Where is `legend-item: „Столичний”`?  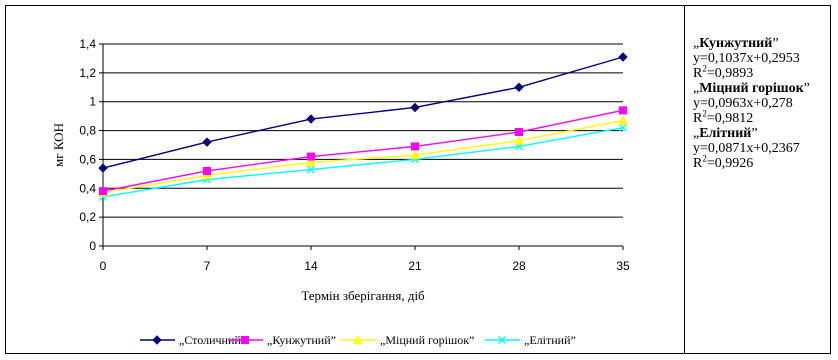 legend-item: „Столичний” is located at coordinates (193, 340).